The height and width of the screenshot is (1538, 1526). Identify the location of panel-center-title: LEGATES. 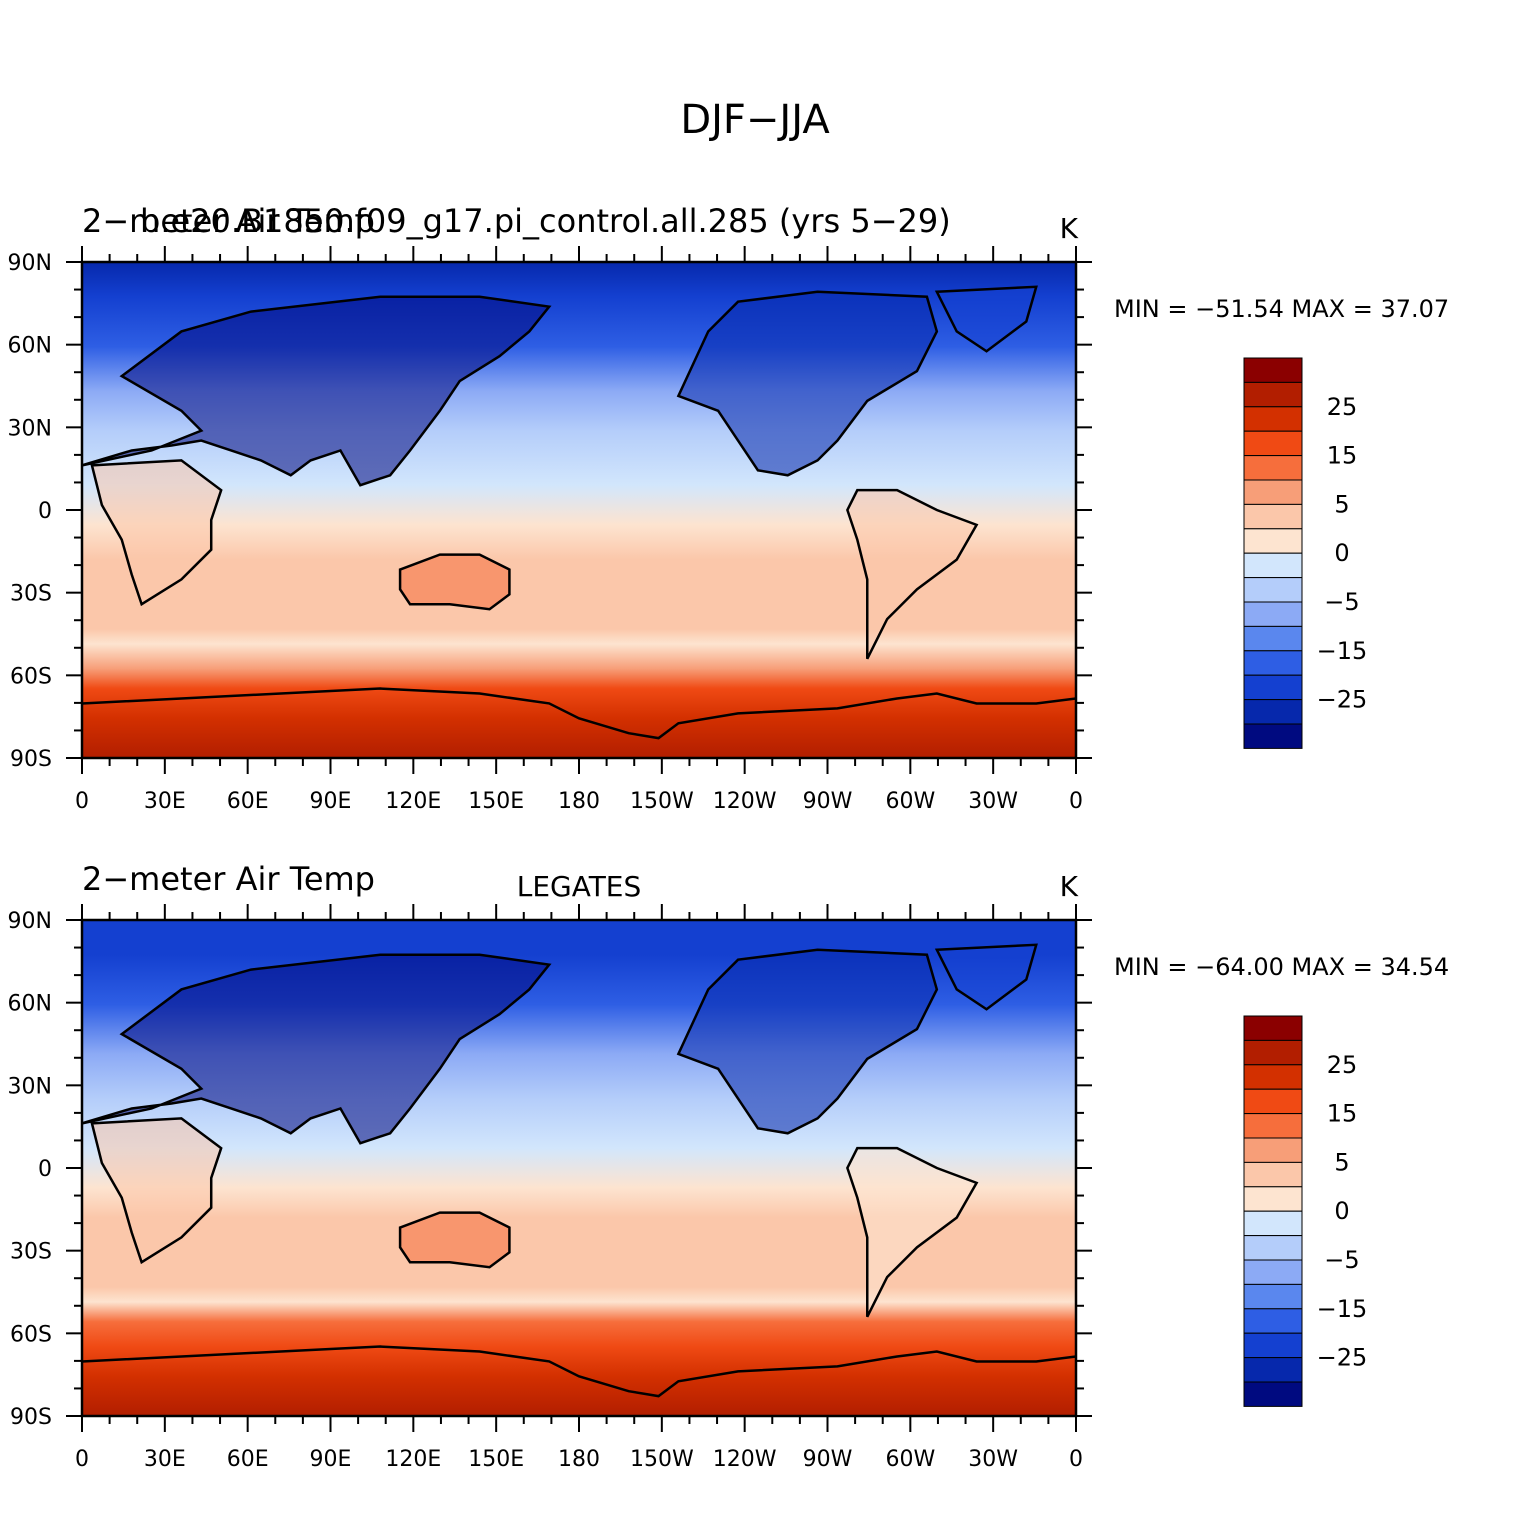
(579, 886).